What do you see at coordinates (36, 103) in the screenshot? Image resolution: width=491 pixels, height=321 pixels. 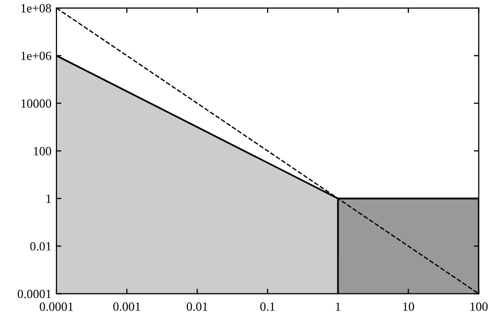 I see `y-tick-label: 10000` at bounding box center [36, 103].